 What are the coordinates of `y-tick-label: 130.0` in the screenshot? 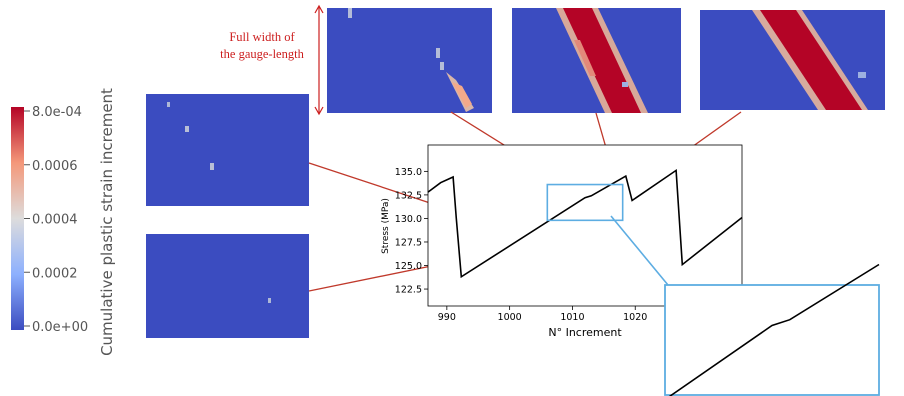 It's located at (408, 219).